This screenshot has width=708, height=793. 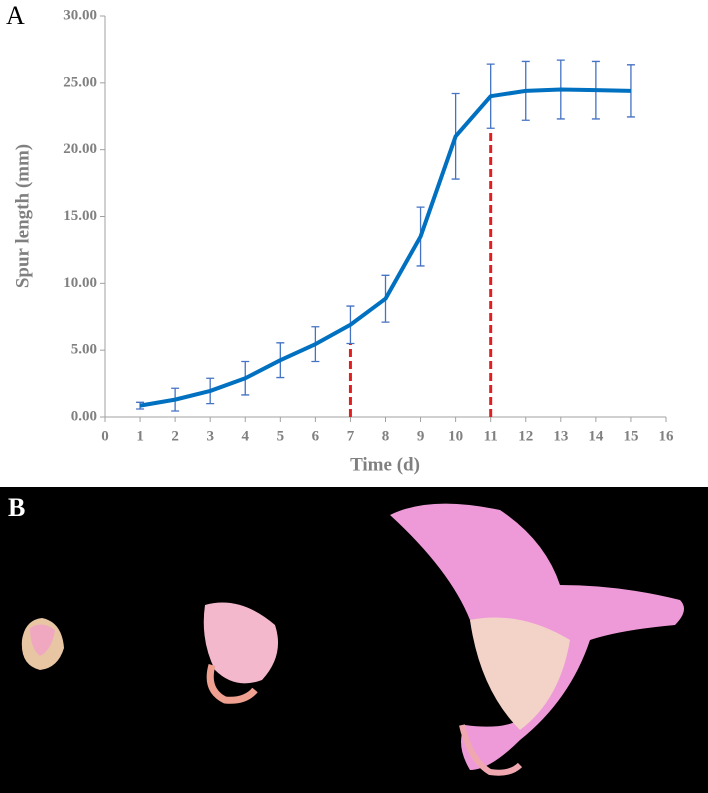 I want to click on x-tick-label: 4, so click(x=246, y=436).